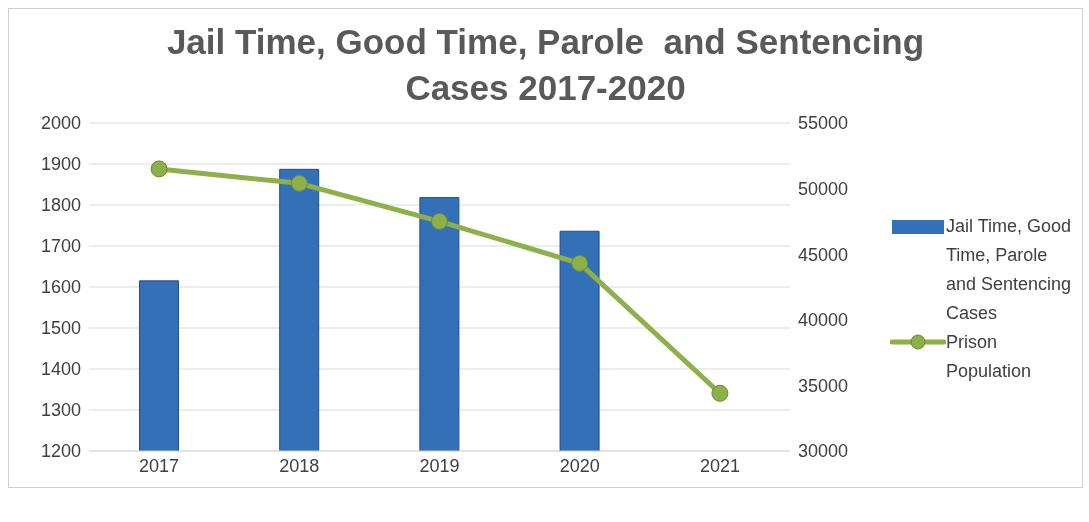 Image resolution: width=1089 pixels, height=522 pixels. Describe the element at coordinates (1009, 270) in the screenshot. I see `legend-label: Jail Time, Good Time, Parole and Sentencing Cases` at that location.